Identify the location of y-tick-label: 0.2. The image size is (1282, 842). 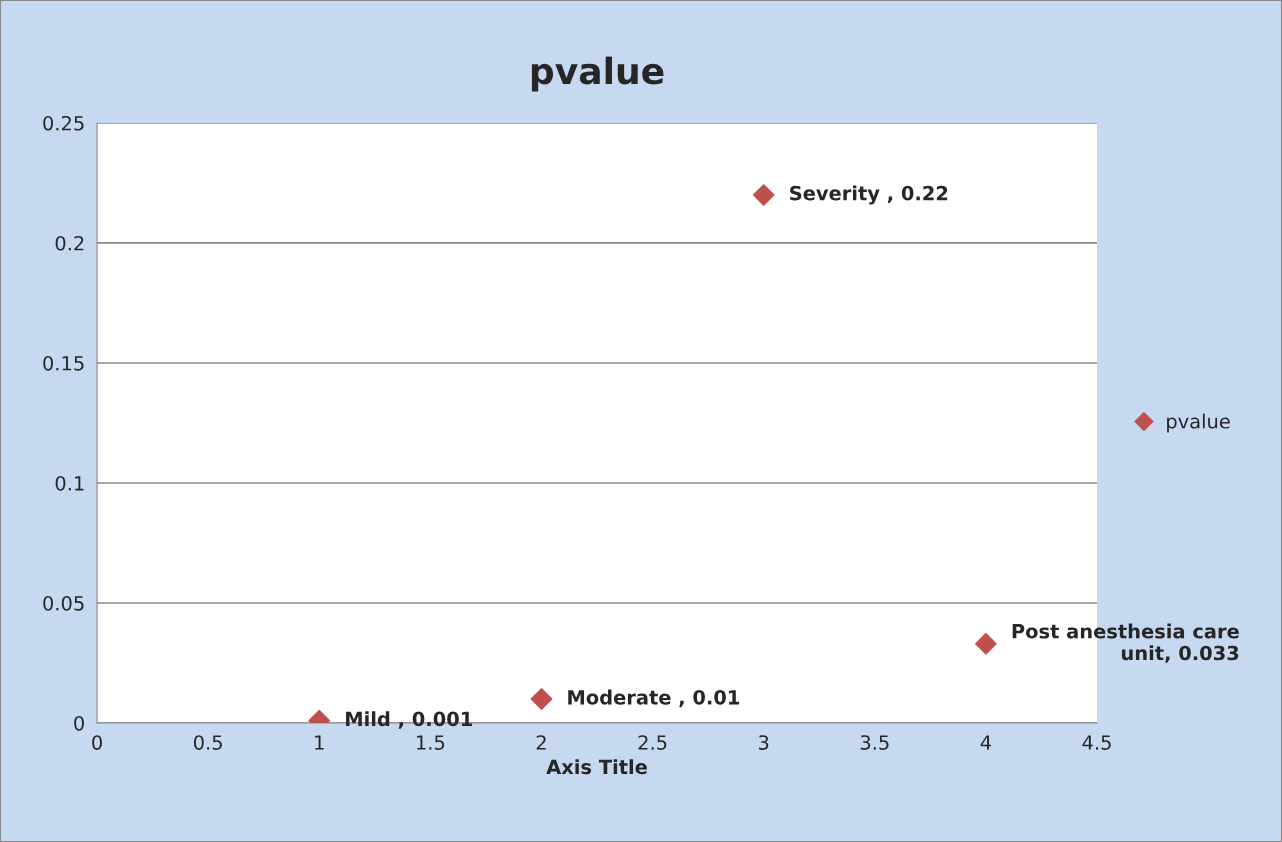
(69, 243).